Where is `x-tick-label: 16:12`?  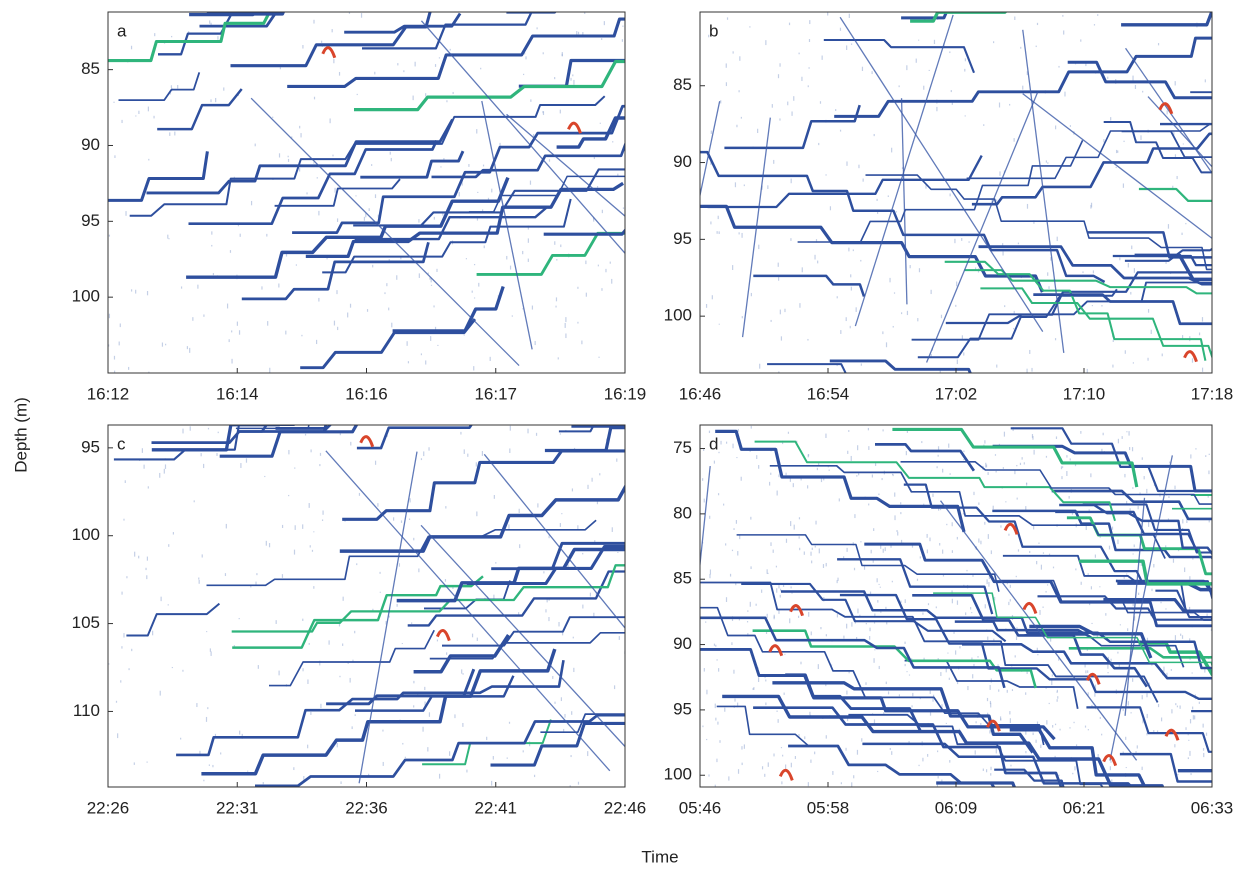 x-tick-label: 16:12 is located at coordinates (108, 393).